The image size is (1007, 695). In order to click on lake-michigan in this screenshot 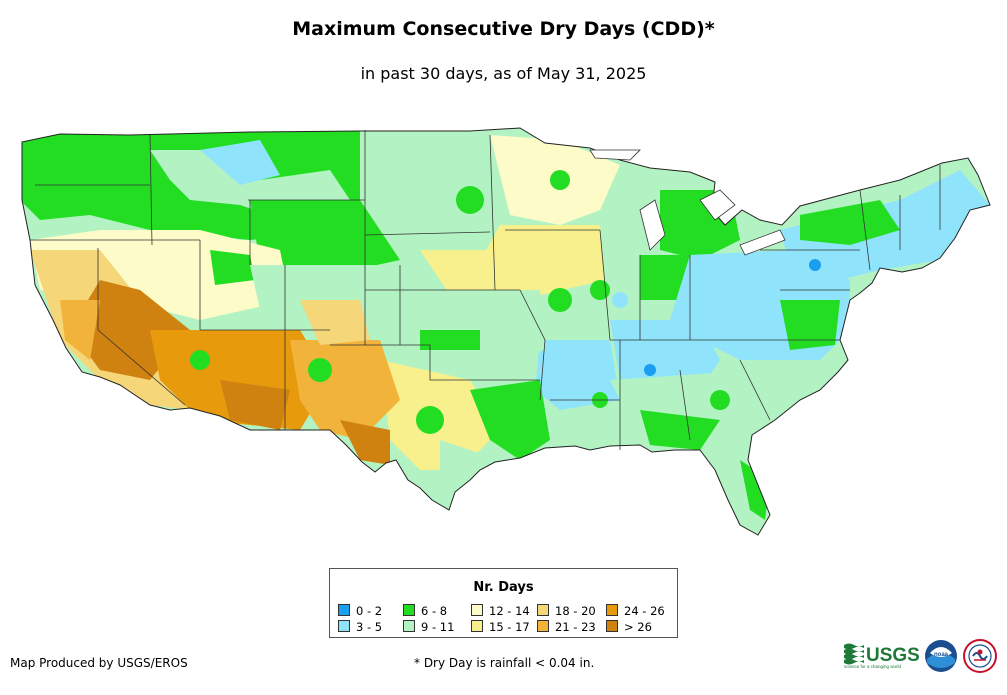, I will do `click(652, 225)`.